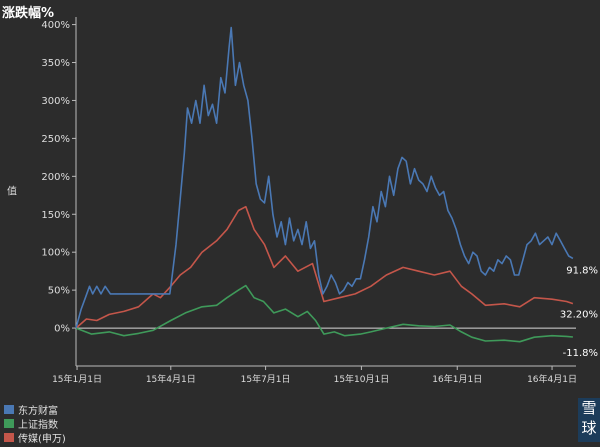 The height and width of the screenshot is (447, 600). Describe the element at coordinates (55, 25) in the screenshot. I see `y-tick-label: 400%` at that location.